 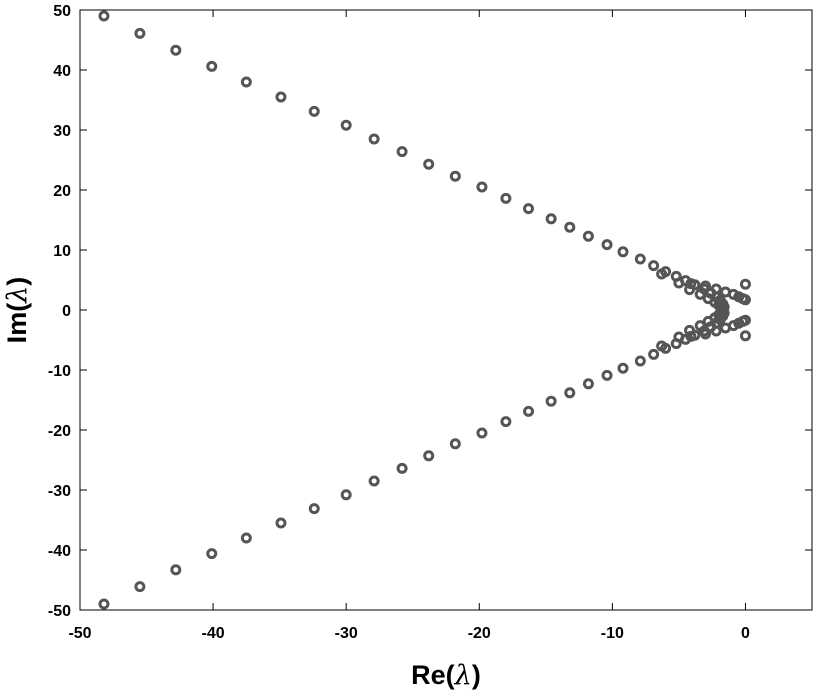 What do you see at coordinates (59, 551) in the screenshot?
I see `y-tick-label: -40` at bounding box center [59, 551].